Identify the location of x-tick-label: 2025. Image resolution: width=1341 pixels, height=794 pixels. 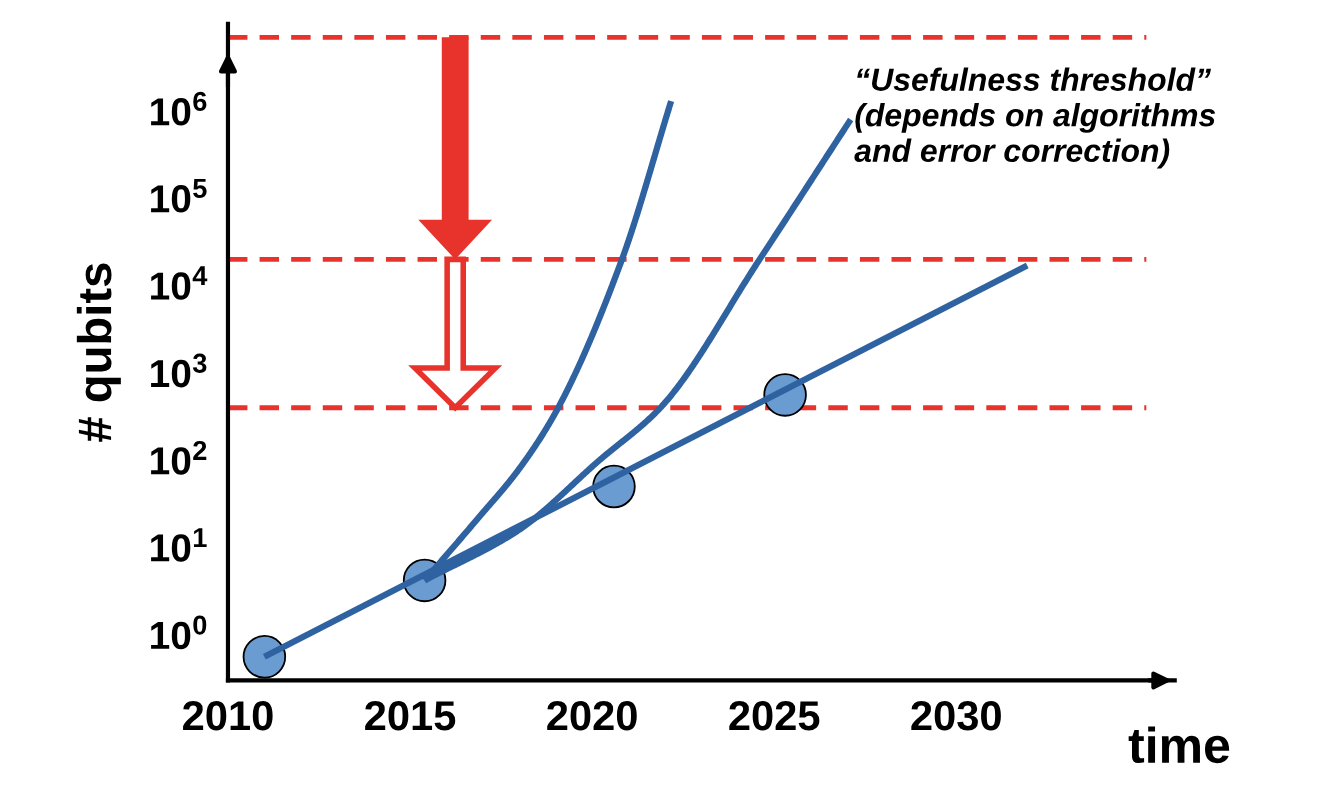
(774, 716).